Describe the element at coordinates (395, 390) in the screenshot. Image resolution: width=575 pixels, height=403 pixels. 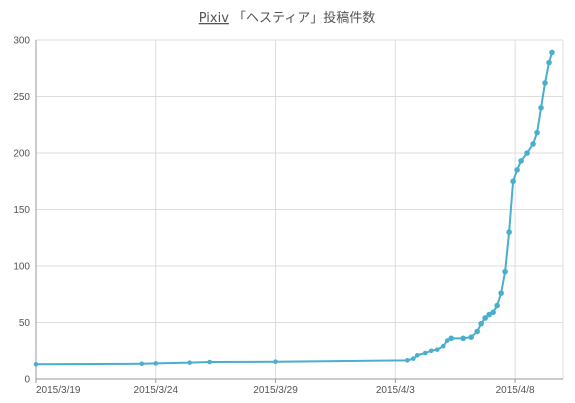
I see `x-tick-label: 2015/4/3` at that location.